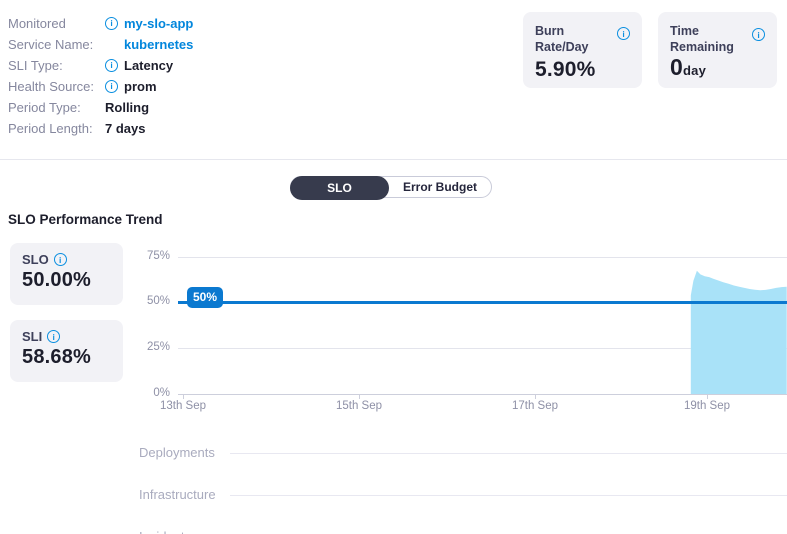 The image size is (787, 534). Describe the element at coordinates (562, 39) in the screenshot. I see `burn-rate-label: Burn Rate/Day` at that location.